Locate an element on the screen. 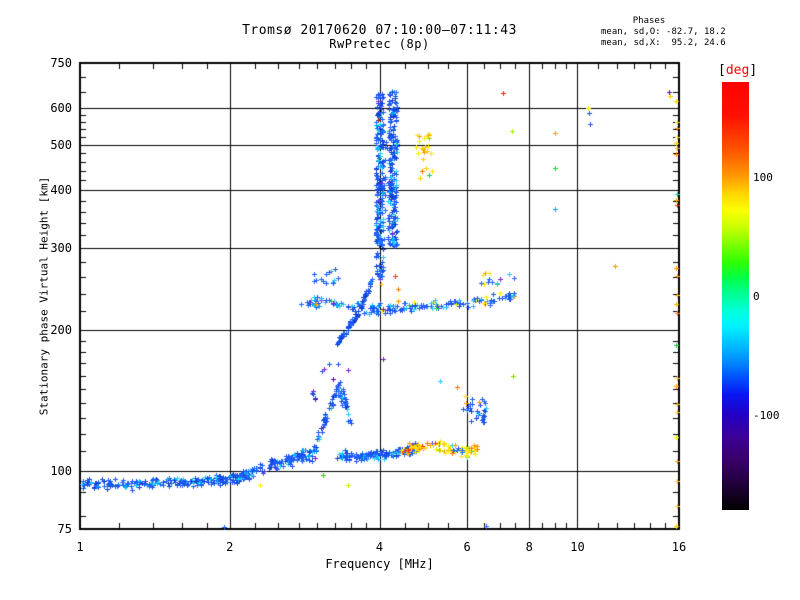  colorbar-bracket-open: [ is located at coordinates (722, 70).